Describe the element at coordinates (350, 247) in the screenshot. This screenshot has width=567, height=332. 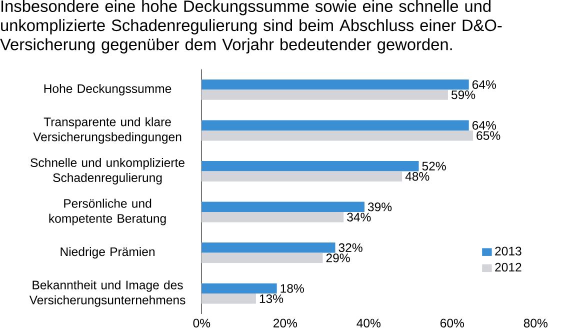
I see `data-label: 32%` at that location.